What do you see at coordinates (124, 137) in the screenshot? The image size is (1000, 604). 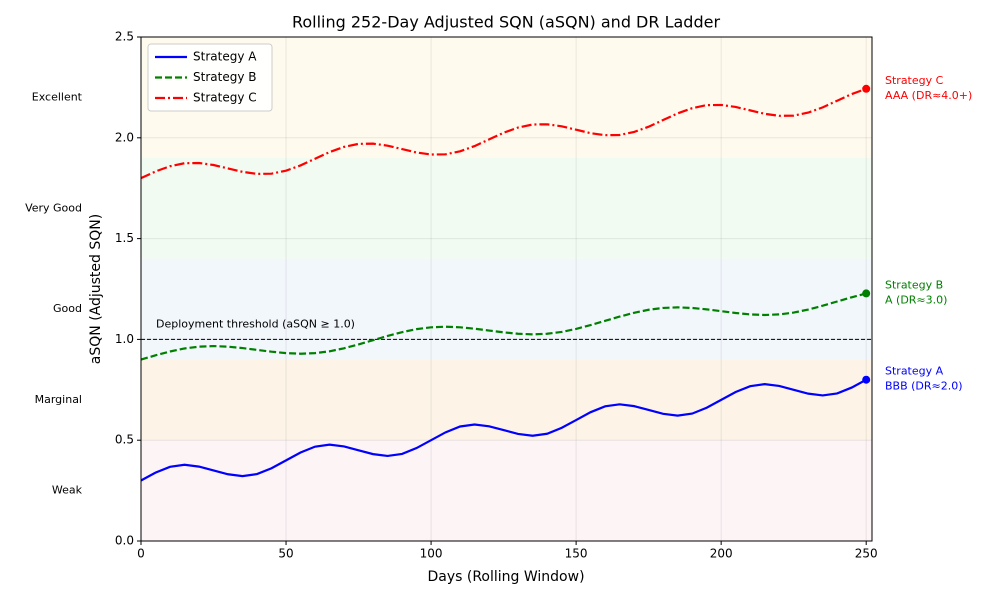 I see `y-tick-label: 2.0` at bounding box center [124, 137].